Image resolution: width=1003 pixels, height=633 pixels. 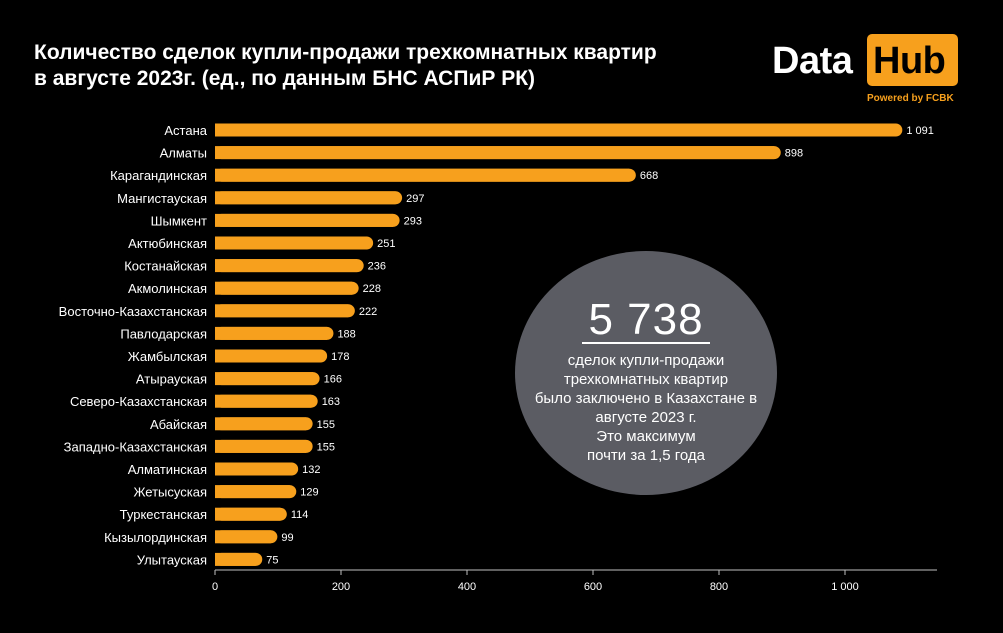 I want to click on data-label: 222, so click(x=368, y=312).